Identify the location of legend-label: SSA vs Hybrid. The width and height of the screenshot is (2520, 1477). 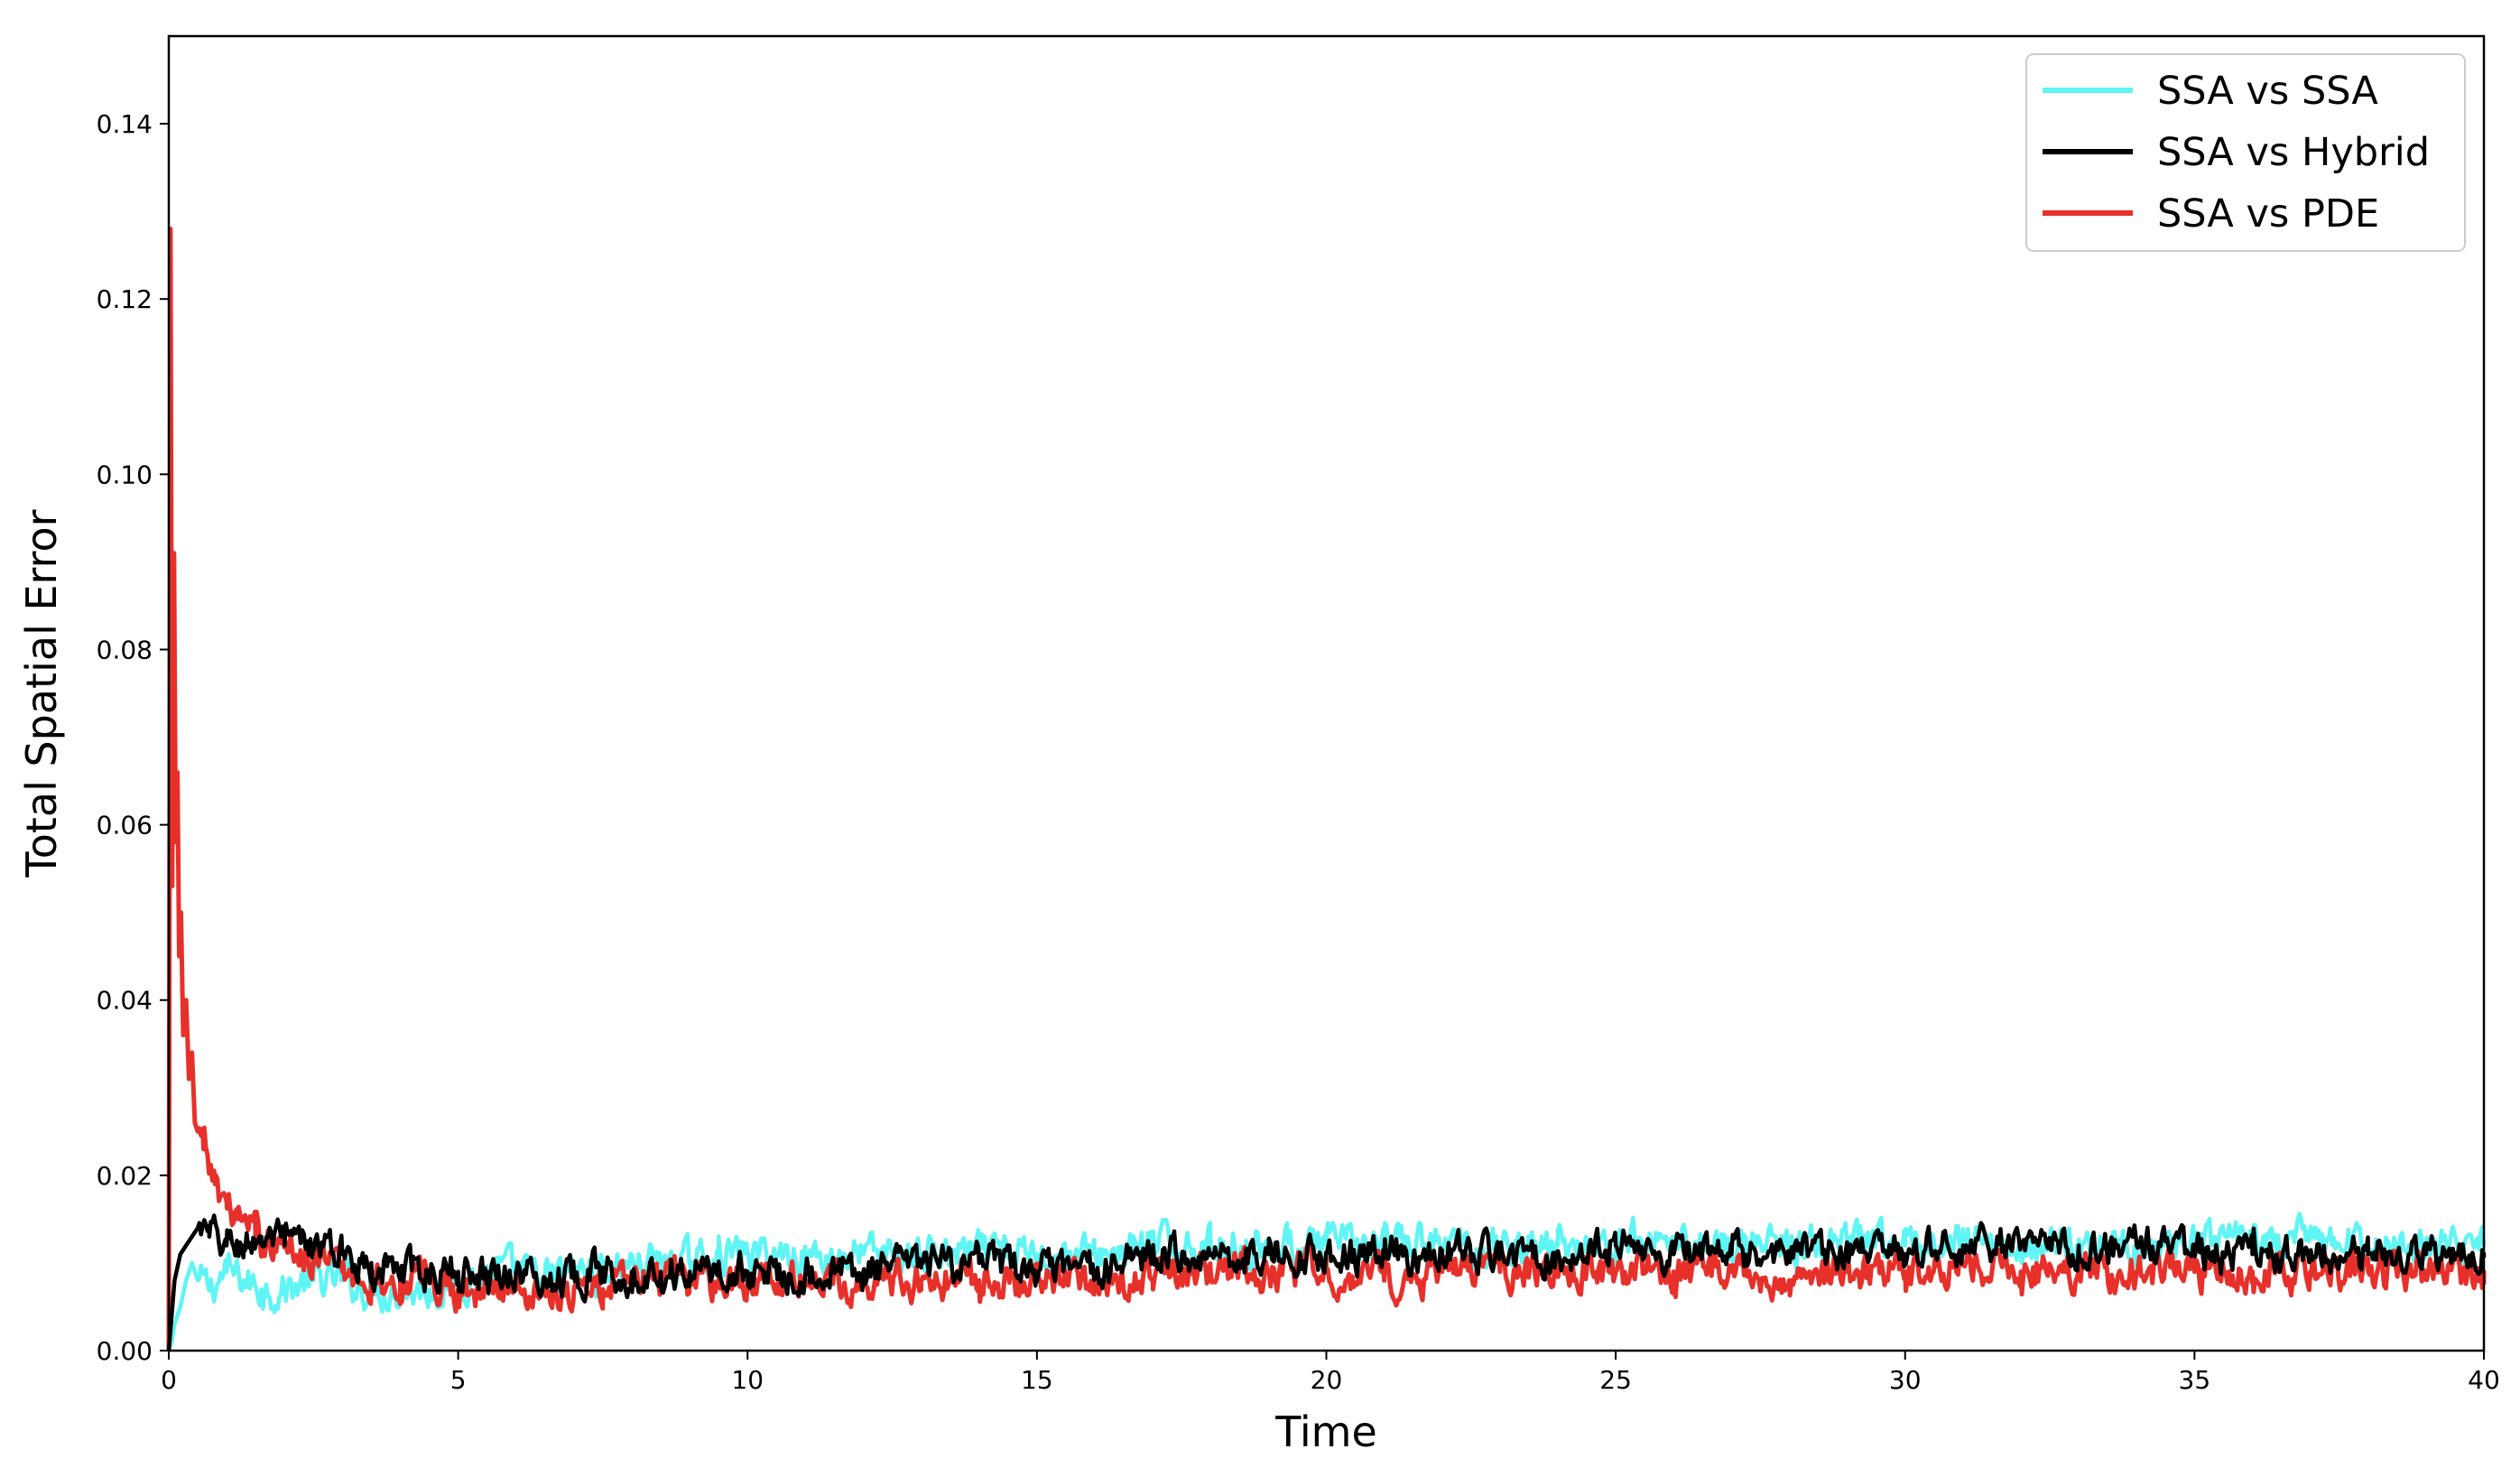
(2293, 152).